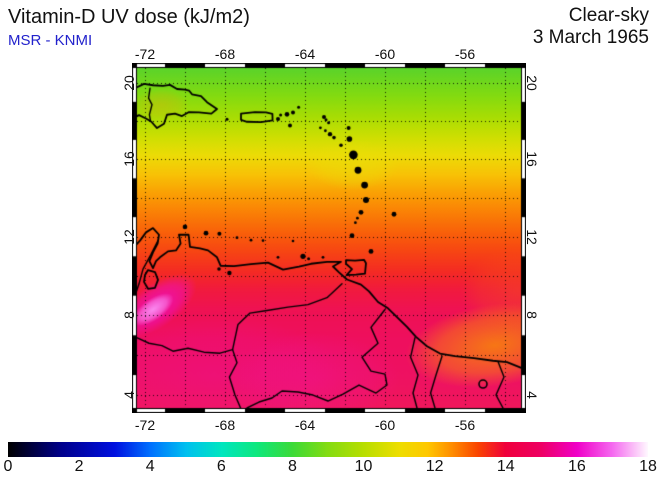 The width and height of the screenshot is (665, 480). Describe the element at coordinates (608, 15) in the screenshot. I see `condition-label: Clear-sky` at that location.